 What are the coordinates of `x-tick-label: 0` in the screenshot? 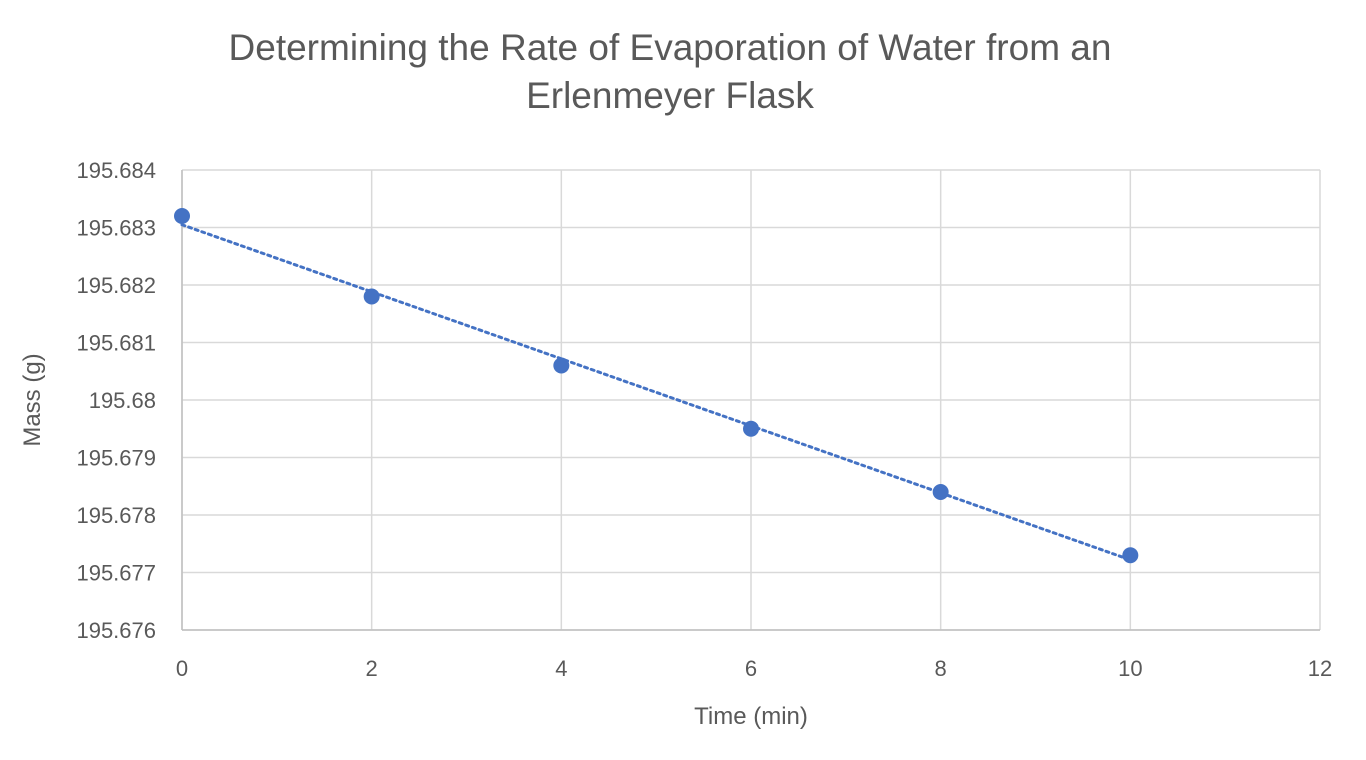 It's located at (182, 668).